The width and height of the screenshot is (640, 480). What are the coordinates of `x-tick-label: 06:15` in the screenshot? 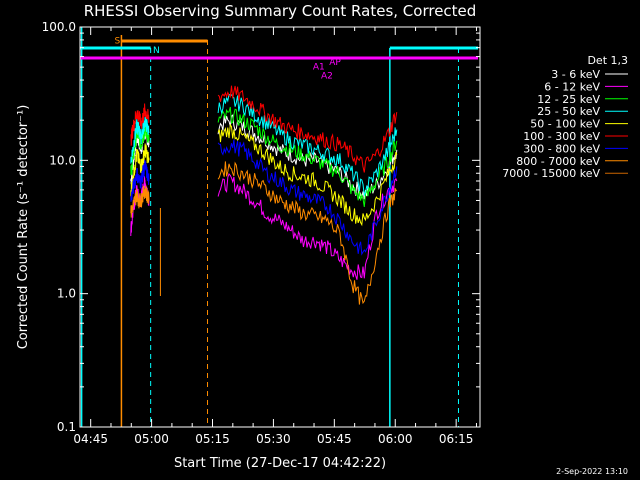 It's located at (456, 439).